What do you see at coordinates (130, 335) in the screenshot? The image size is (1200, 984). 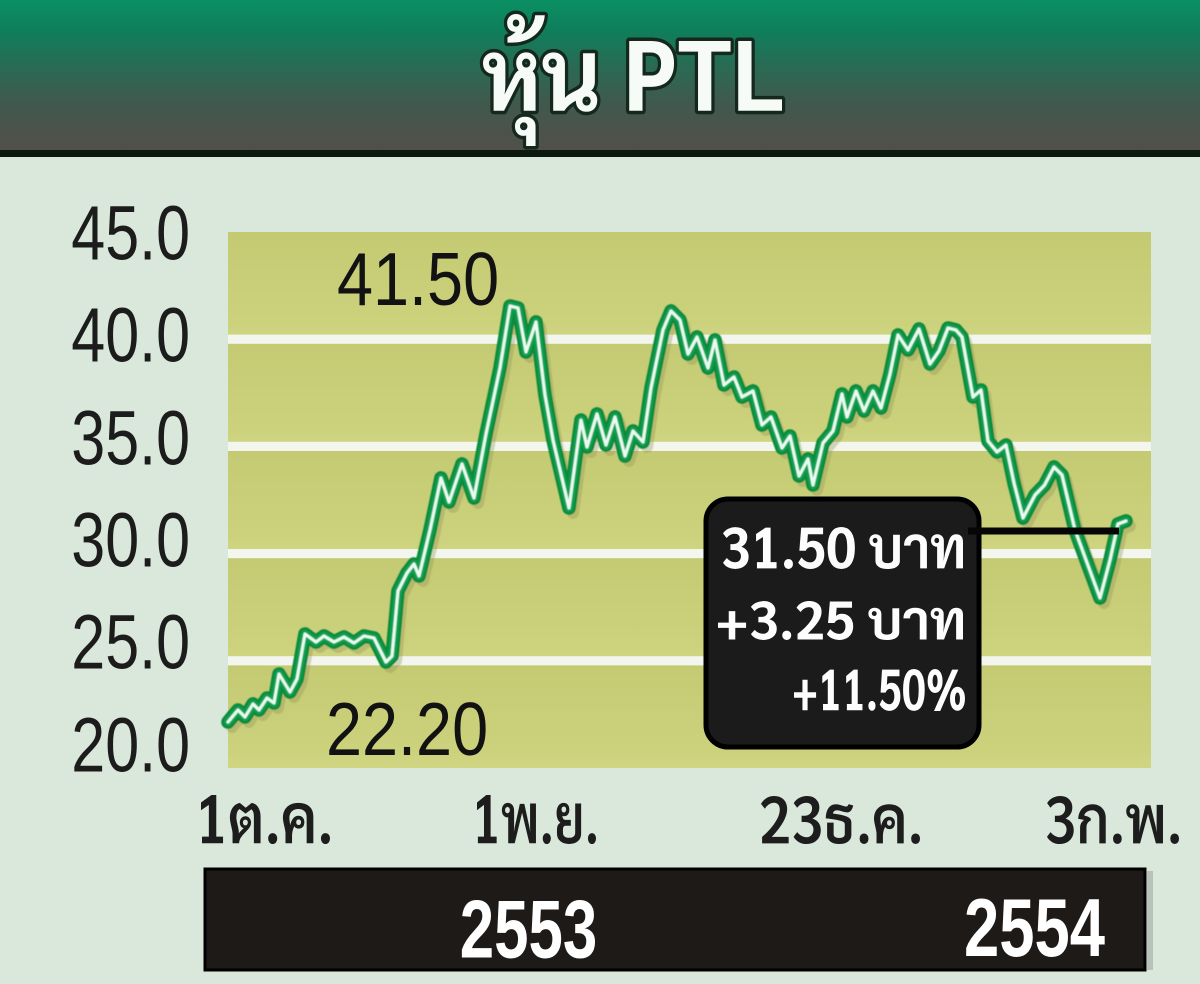 I see `svg-text: 40.0` at bounding box center [130, 335].